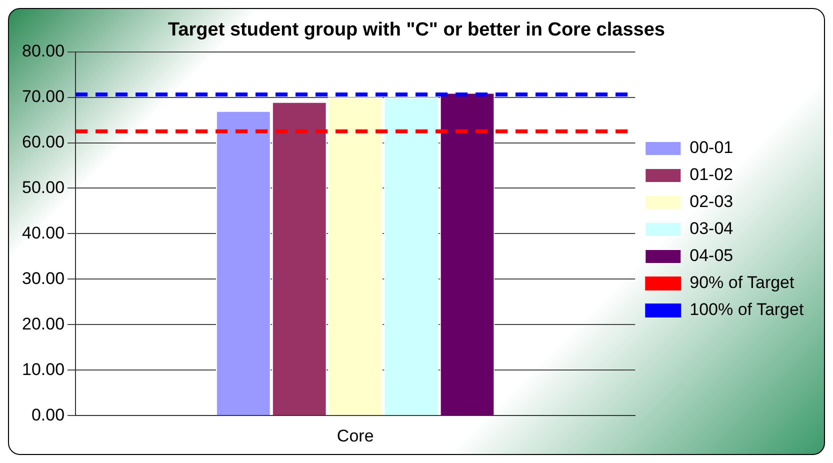 This screenshot has height=463, width=833. Describe the element at coordinates (355, 436) in the screenshot. I see `x-tick-label: Core` at that location.